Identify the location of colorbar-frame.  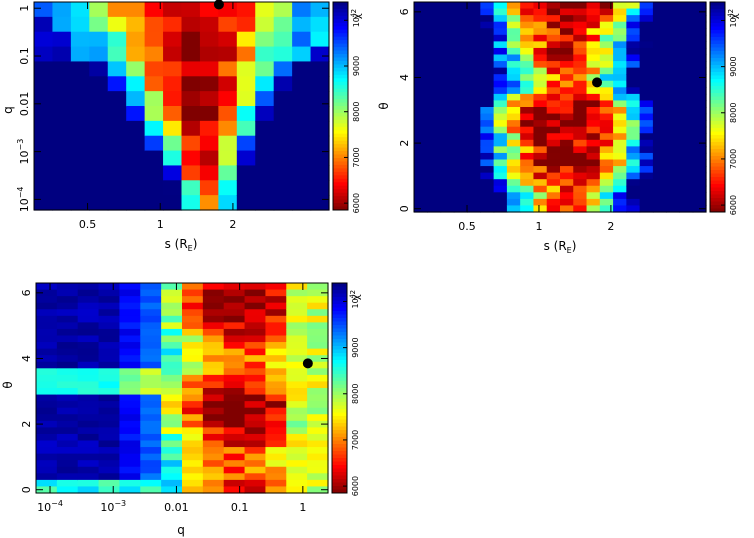
(339, 388).